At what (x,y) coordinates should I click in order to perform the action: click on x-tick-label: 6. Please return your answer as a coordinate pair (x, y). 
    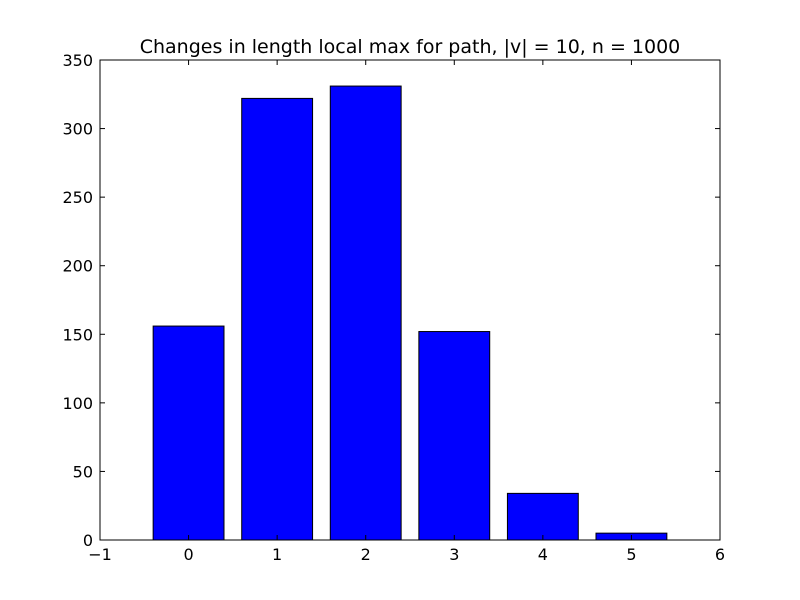
    Looking at the image, I should click on (720, 554).